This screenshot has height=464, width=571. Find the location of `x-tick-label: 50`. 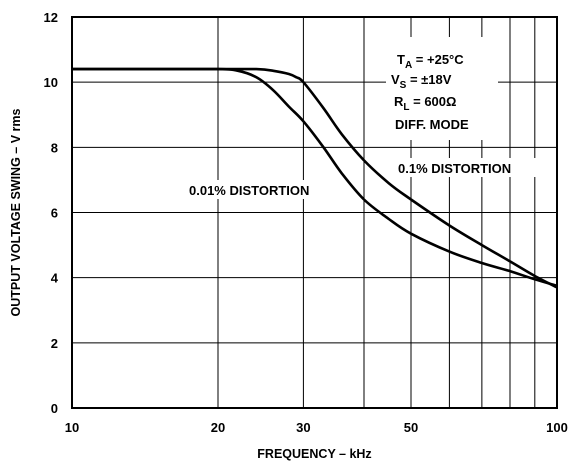

x-tick-label: 50 is located at coordinates (411, 427).